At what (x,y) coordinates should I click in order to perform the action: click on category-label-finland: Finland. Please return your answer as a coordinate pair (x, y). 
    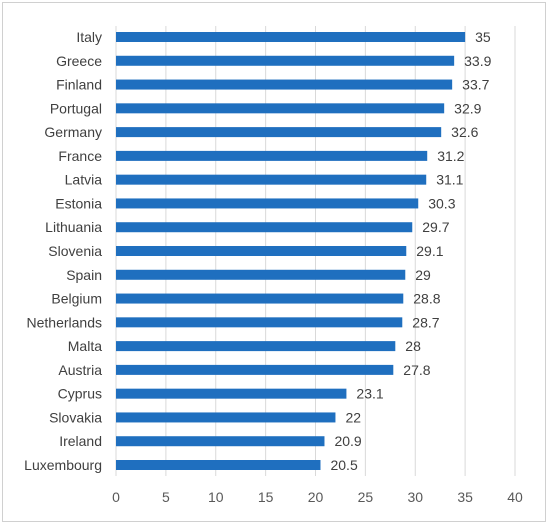
    Looking at the image, I should click on (79, 85).